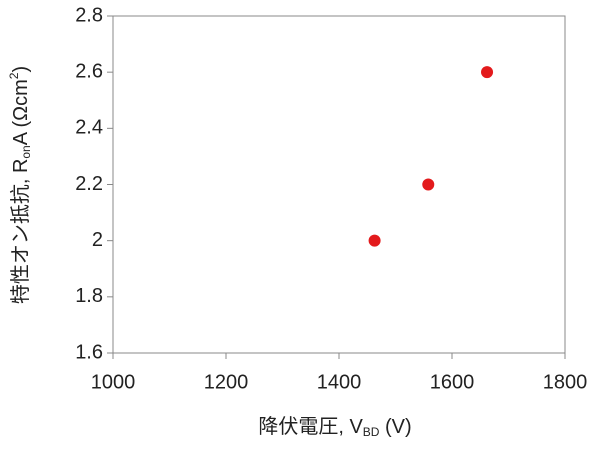 The image size is (600, 454). What do you see at coordinates (89, 352) in the screenshot?
I see `y-tick-label: 1.6` at bounding box center [89, 352].